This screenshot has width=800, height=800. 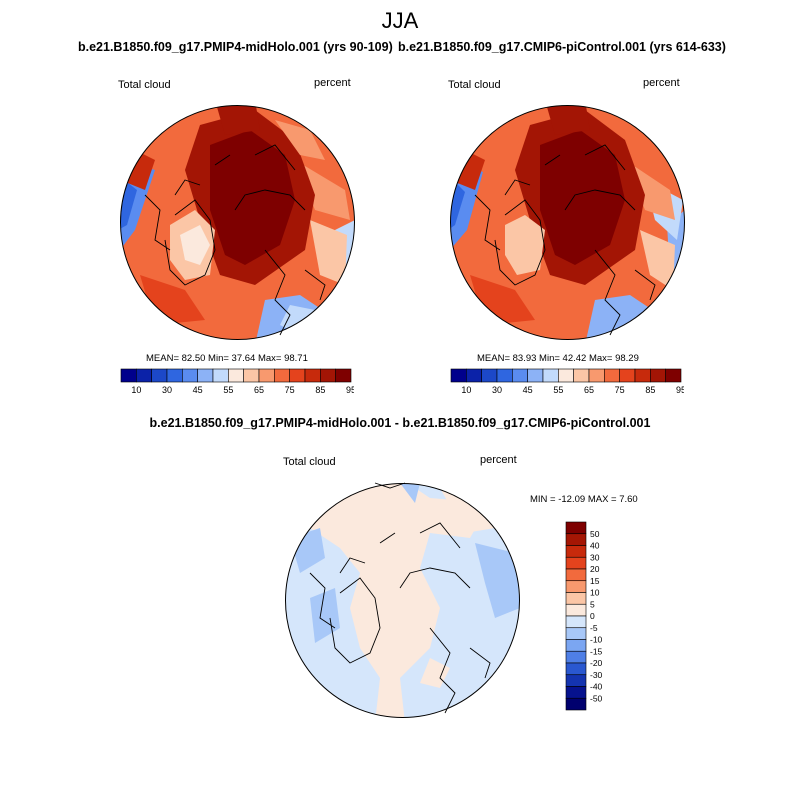 I want to click on difference-colorbar-tick-label: -20, so click(x=596, y=663).